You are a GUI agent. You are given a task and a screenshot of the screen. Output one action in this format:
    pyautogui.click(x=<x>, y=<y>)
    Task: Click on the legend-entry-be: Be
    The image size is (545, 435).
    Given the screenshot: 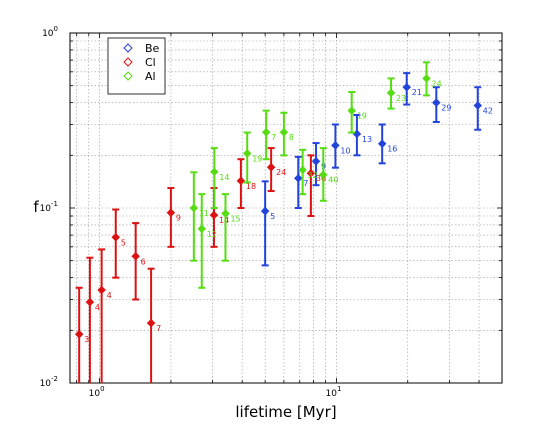 What is the action you would take?
    pyautogui.click(x=141, y=48)
    